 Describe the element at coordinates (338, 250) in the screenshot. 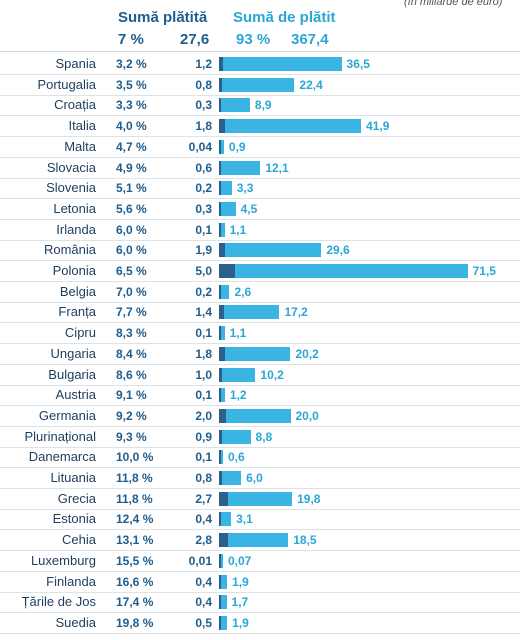

I see `due-amount-label: 29,6` at that location.